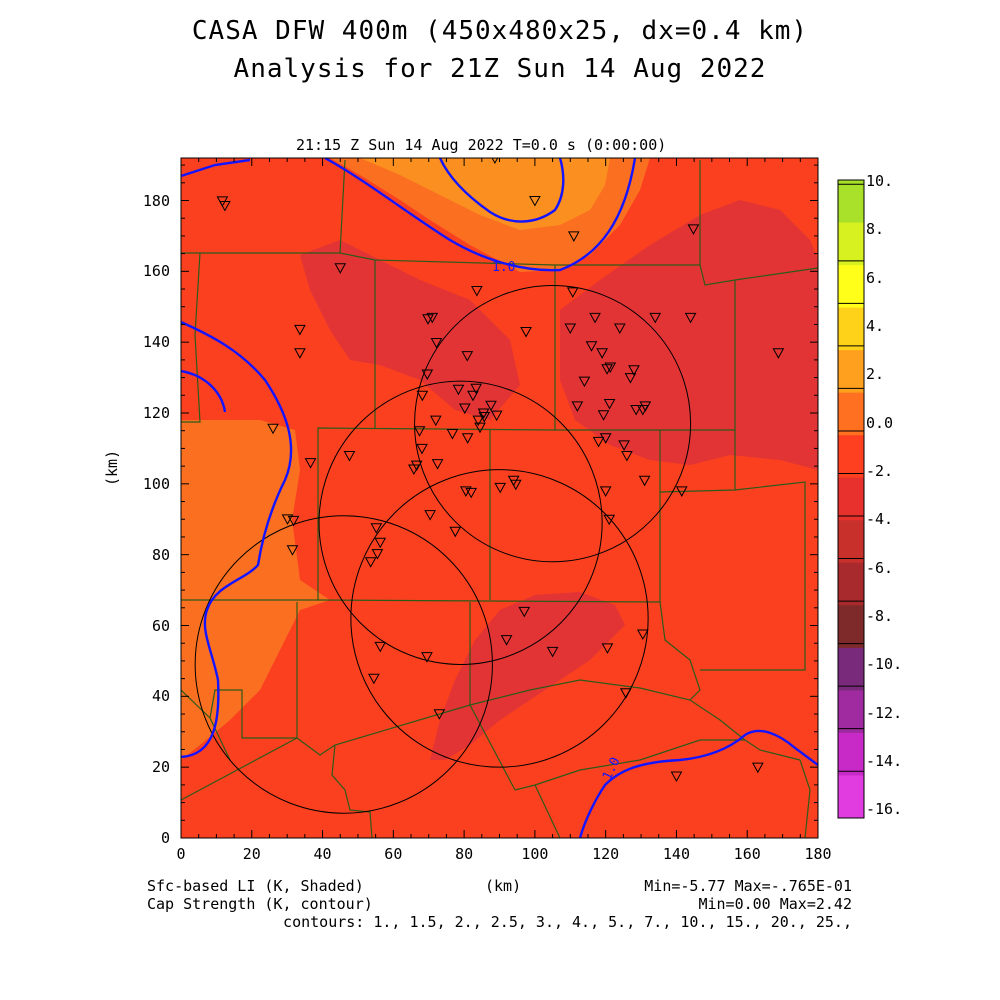 The image size is (1000, 1000). I want to click on plot-title: CASA DFW 400m (450x480x25, dx=0.4 km), so click(500, 31).